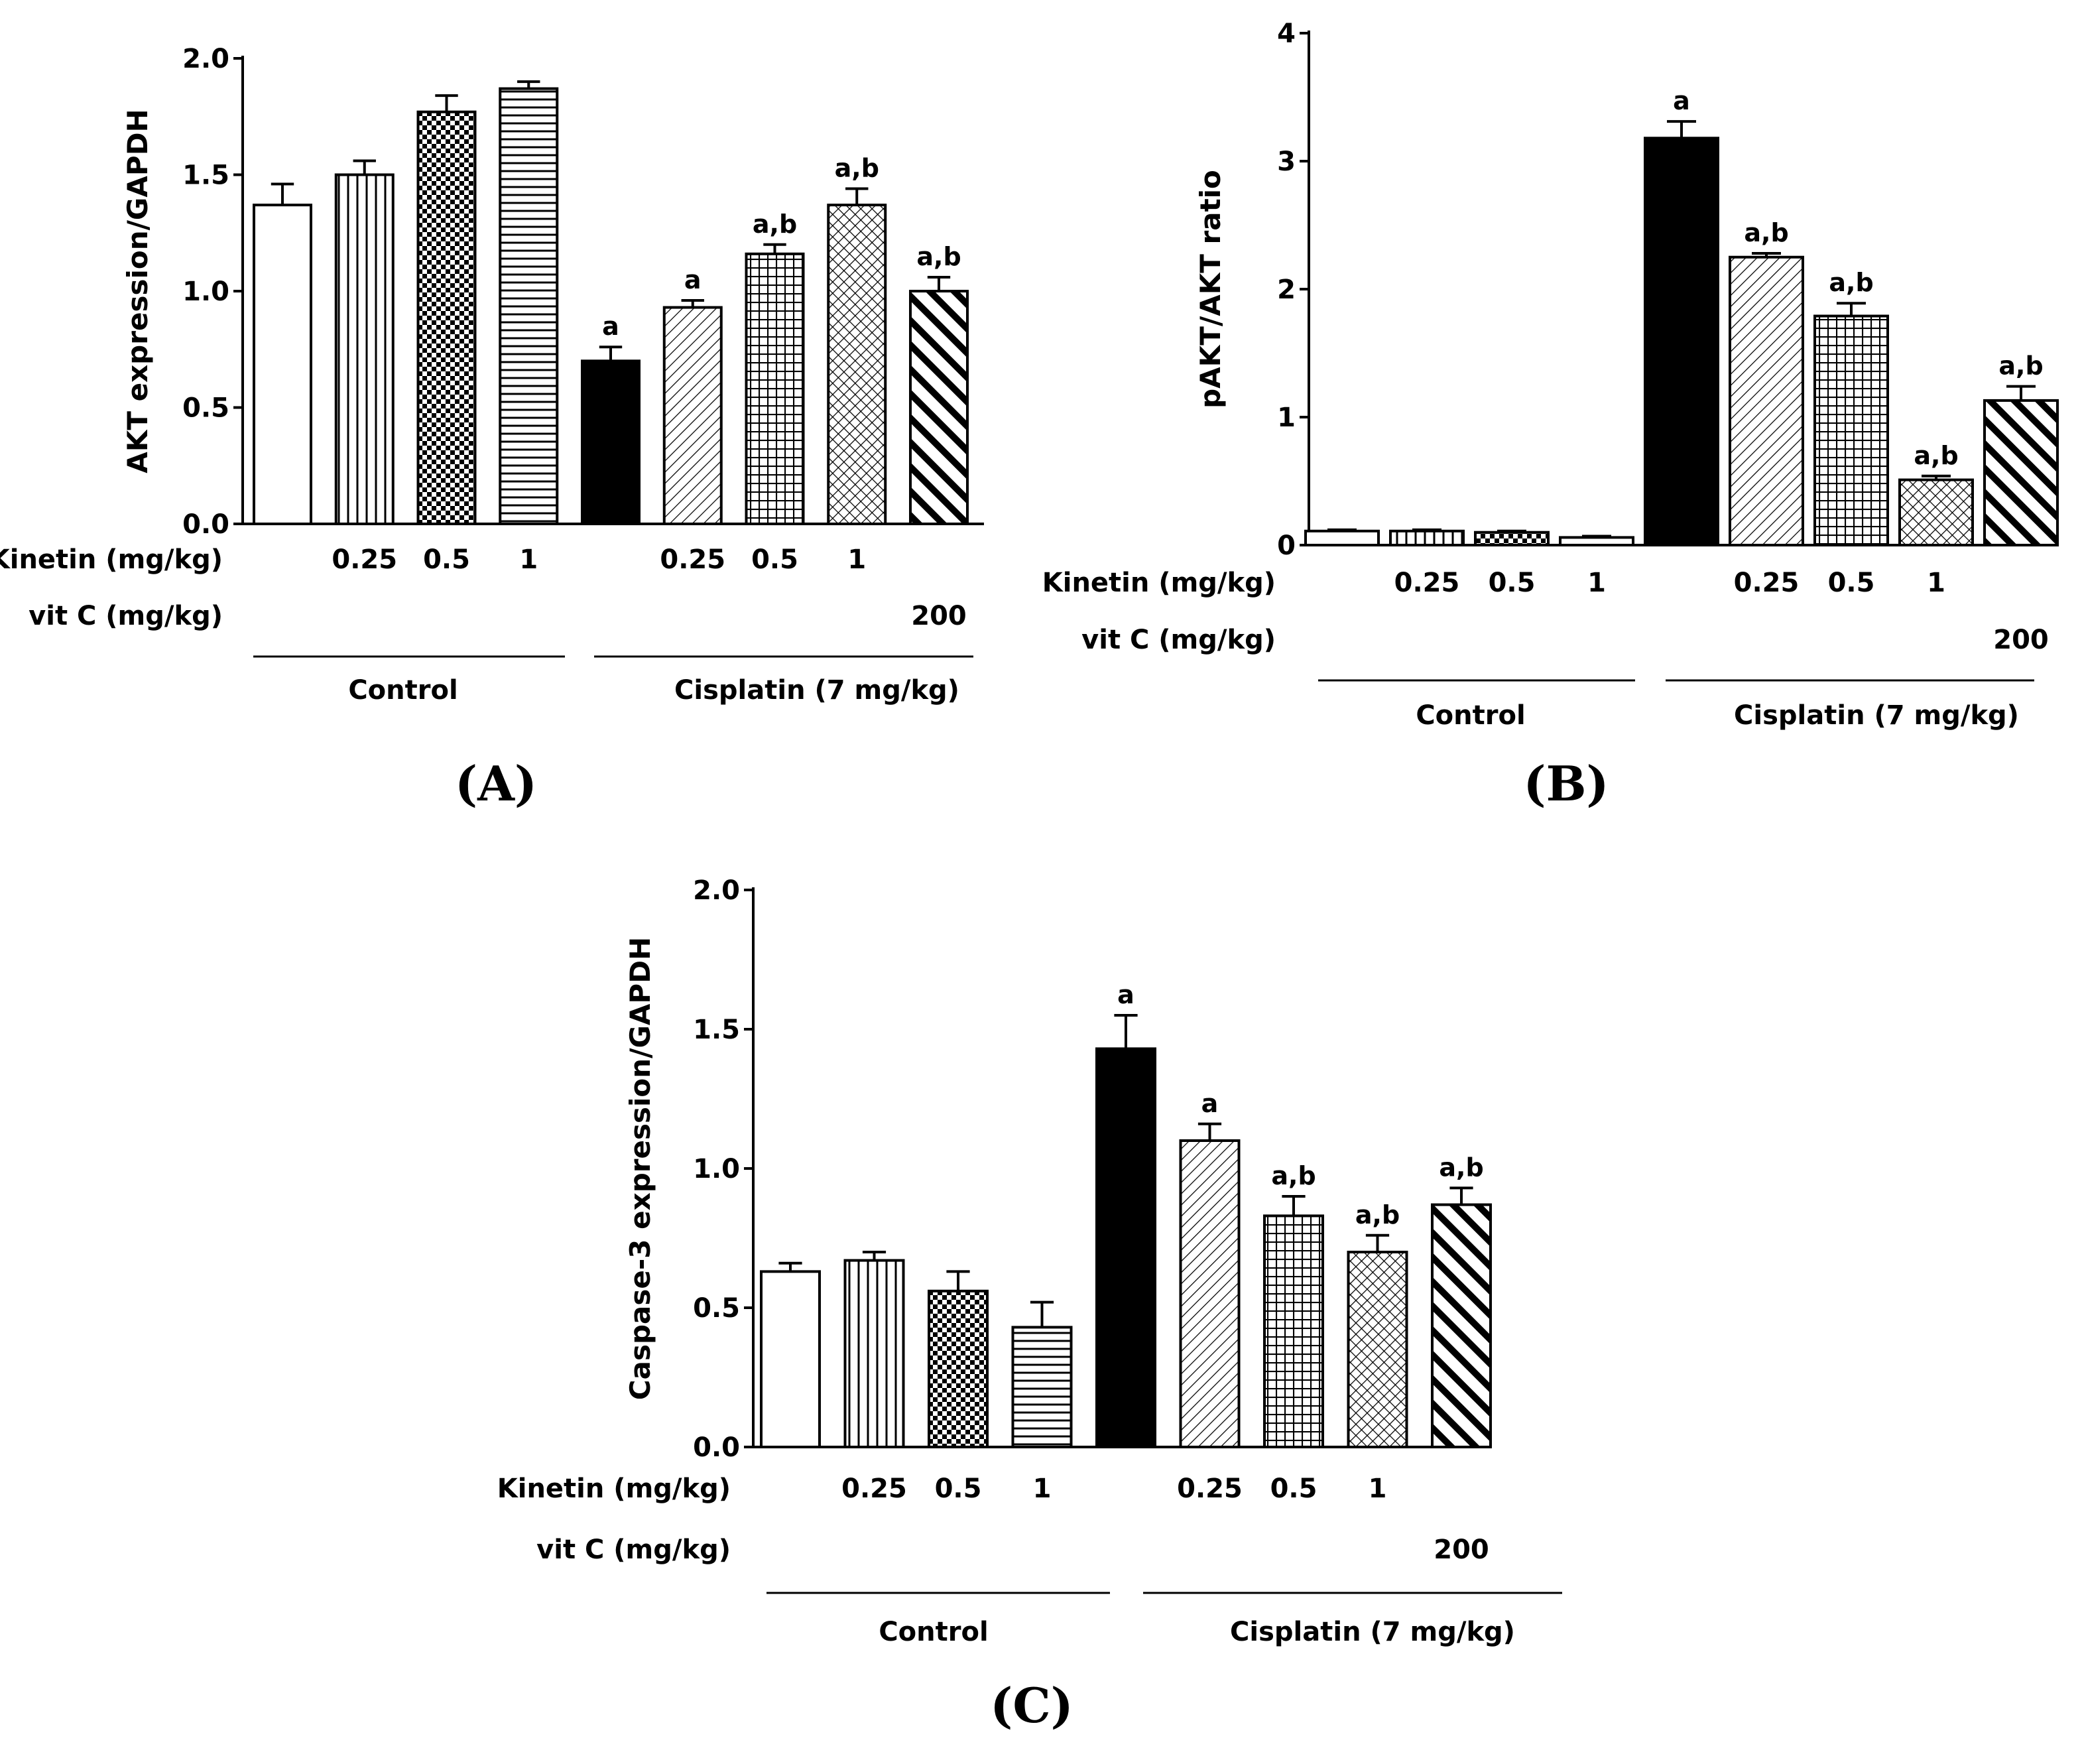 The height and width of the screenshot is (1764, 2082). What do you see at coordinates (1286, 34) in the screenshot?
I see `y-tick-label: 4` at bounding box center [1286, 34].